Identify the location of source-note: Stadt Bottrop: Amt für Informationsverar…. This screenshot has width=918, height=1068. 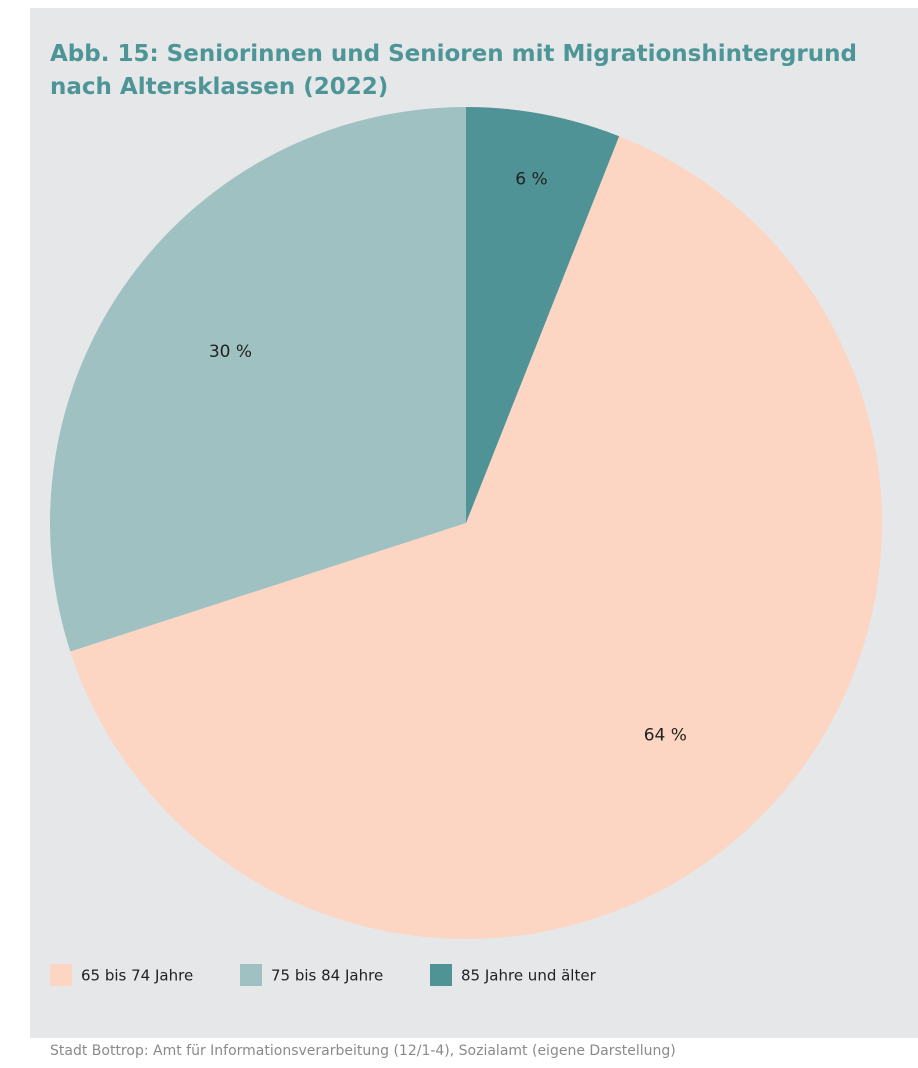
(363, 1051).